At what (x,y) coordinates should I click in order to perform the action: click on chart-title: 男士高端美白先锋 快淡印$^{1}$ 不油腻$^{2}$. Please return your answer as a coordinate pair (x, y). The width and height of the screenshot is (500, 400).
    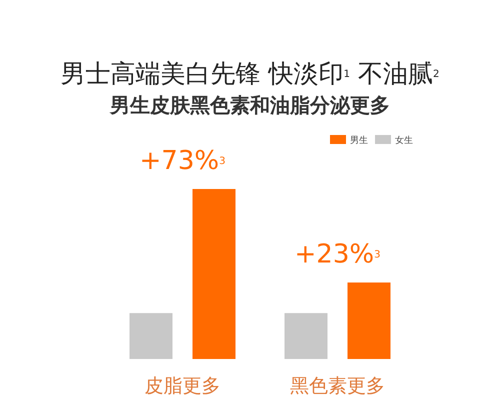
    Looking at the image, I should click on (250, 73).